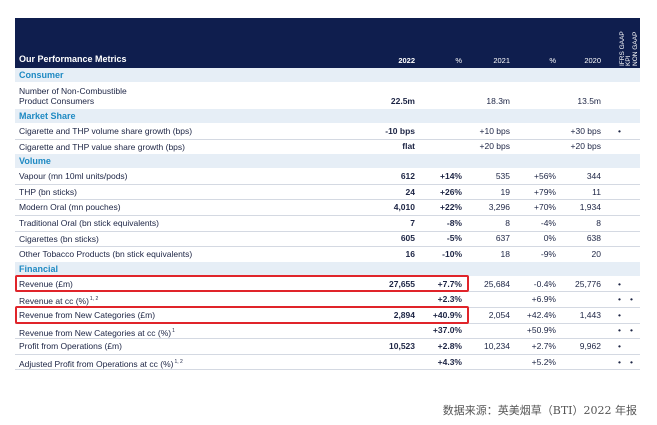  Describe the element at coordinates (407, 238) in the screenshot. I see `value-cell: 605` at that location.